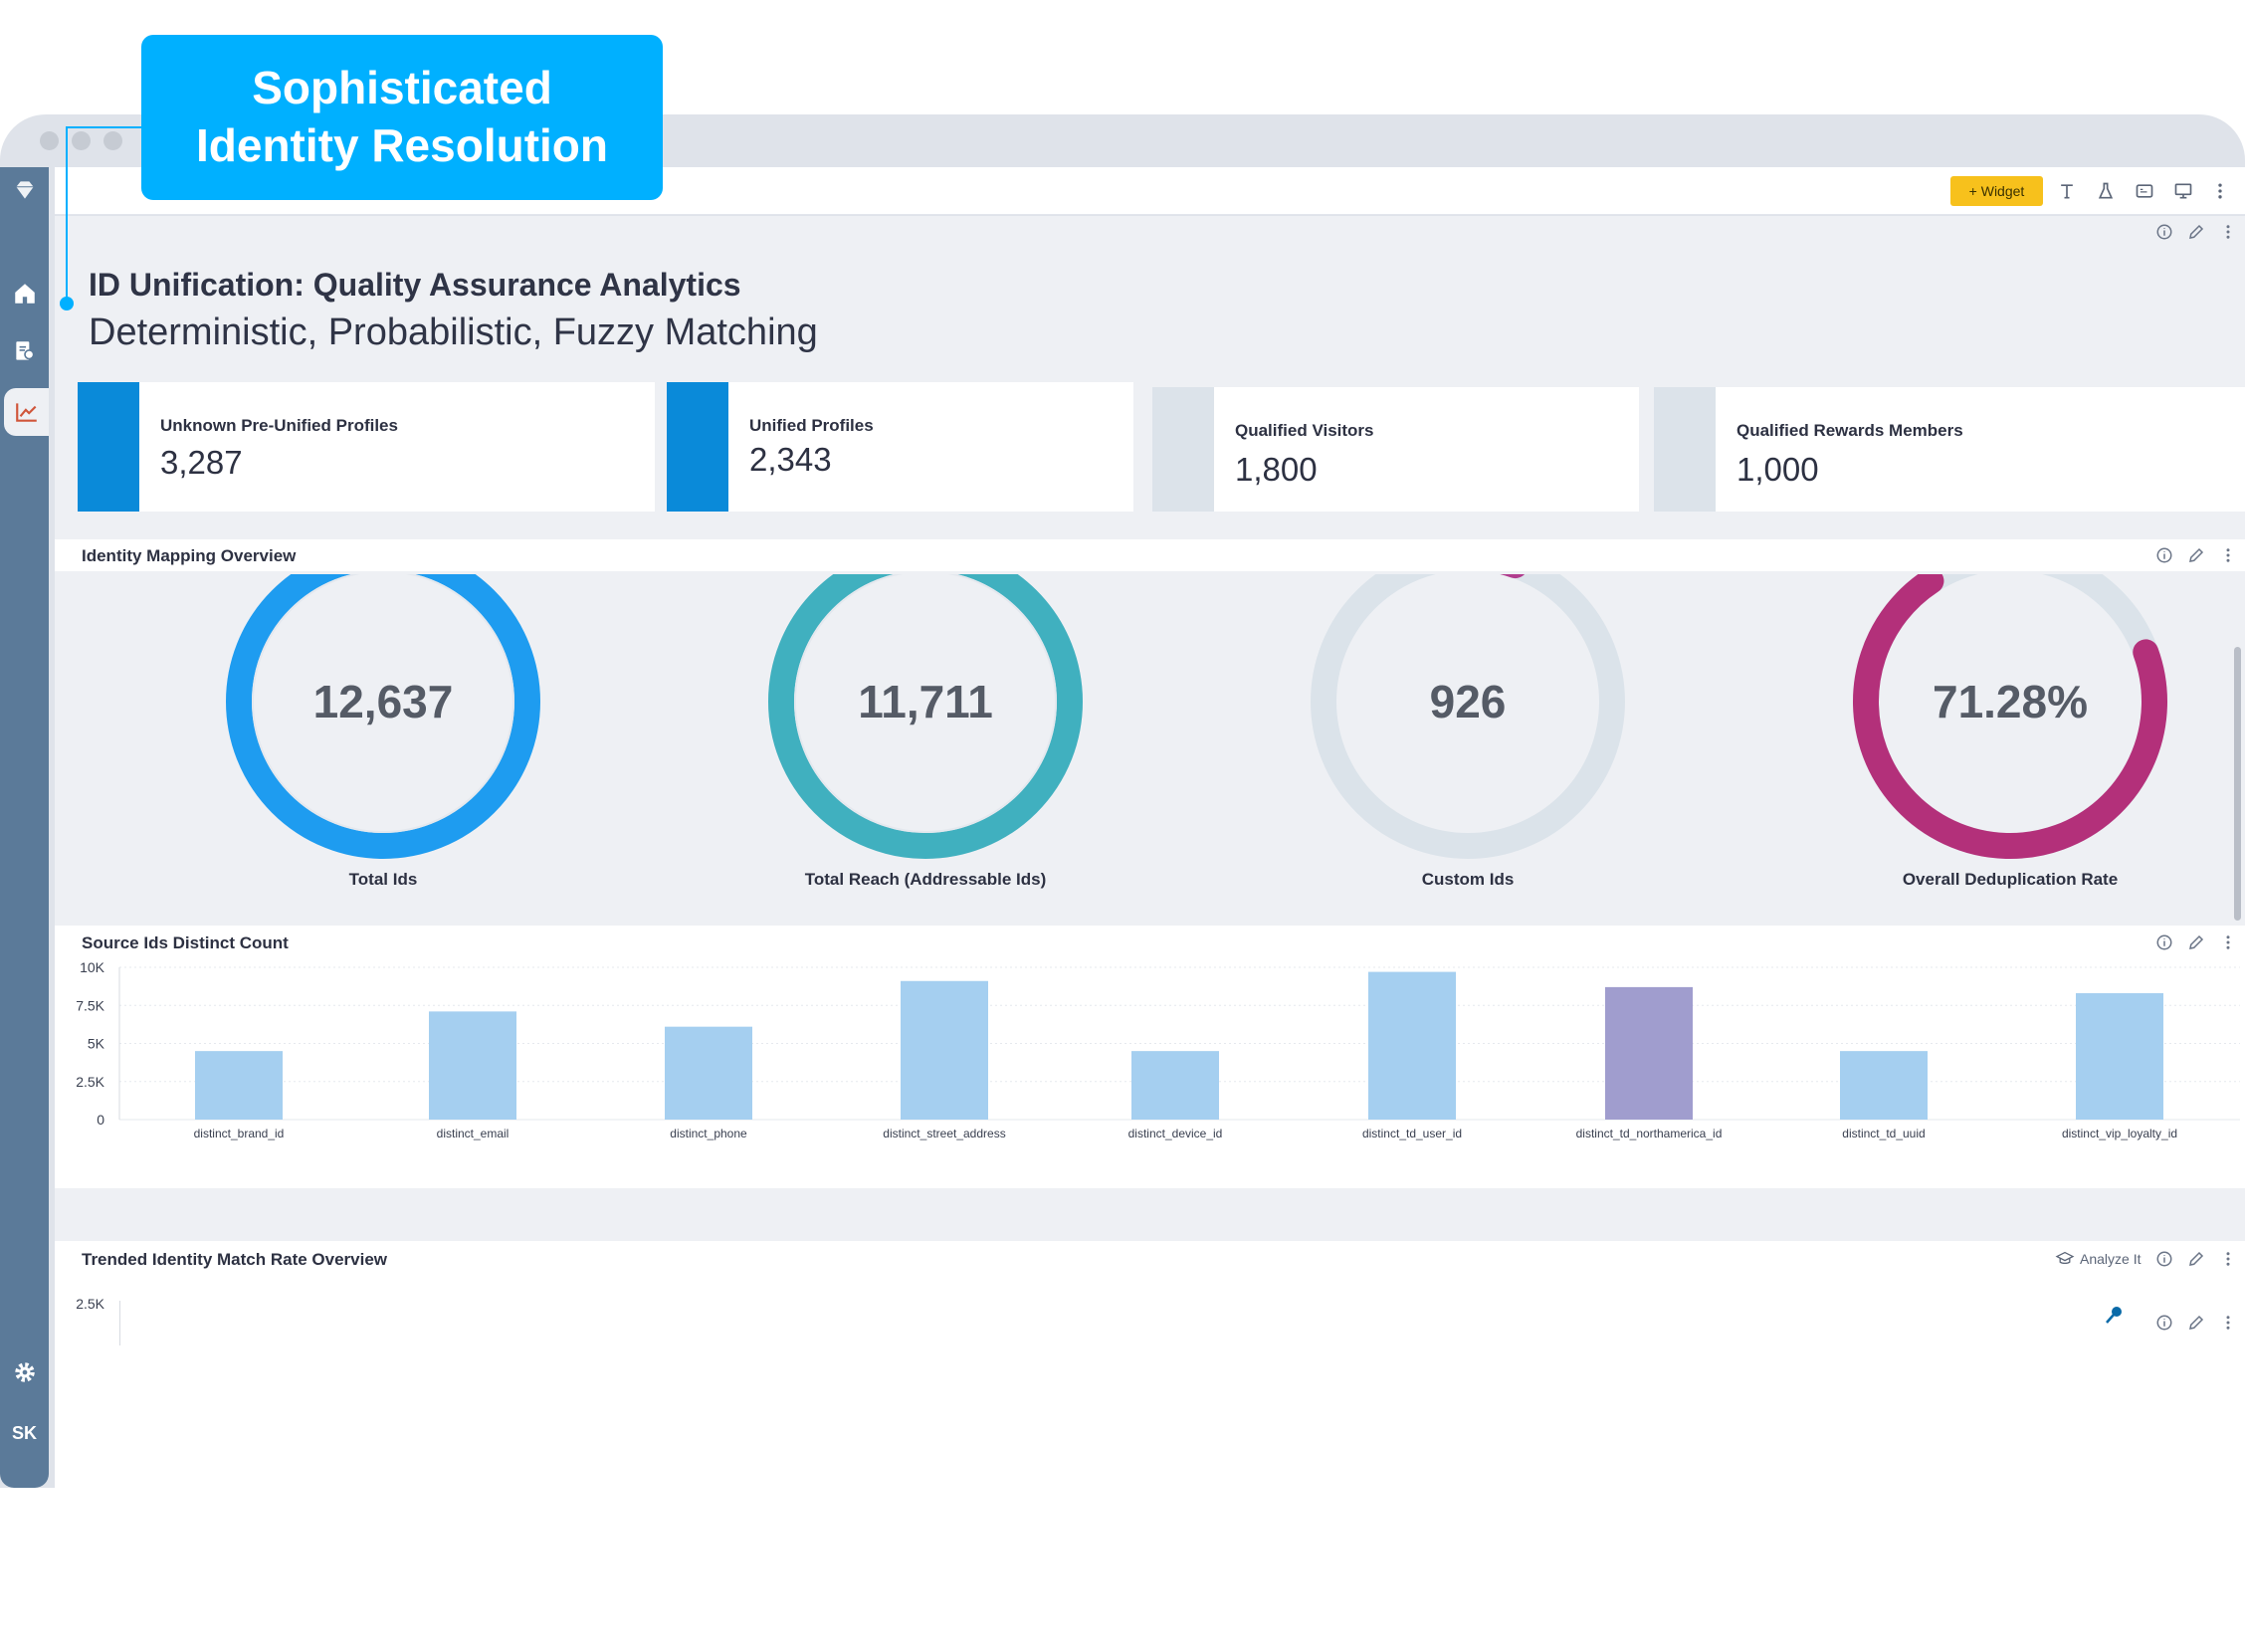 This screenshot has width=2245, height=1652. Describe the element at coordinates (1395, 449) in the screenshot. I see `kpi-card: Qualified Visitors 1,800` at that location.